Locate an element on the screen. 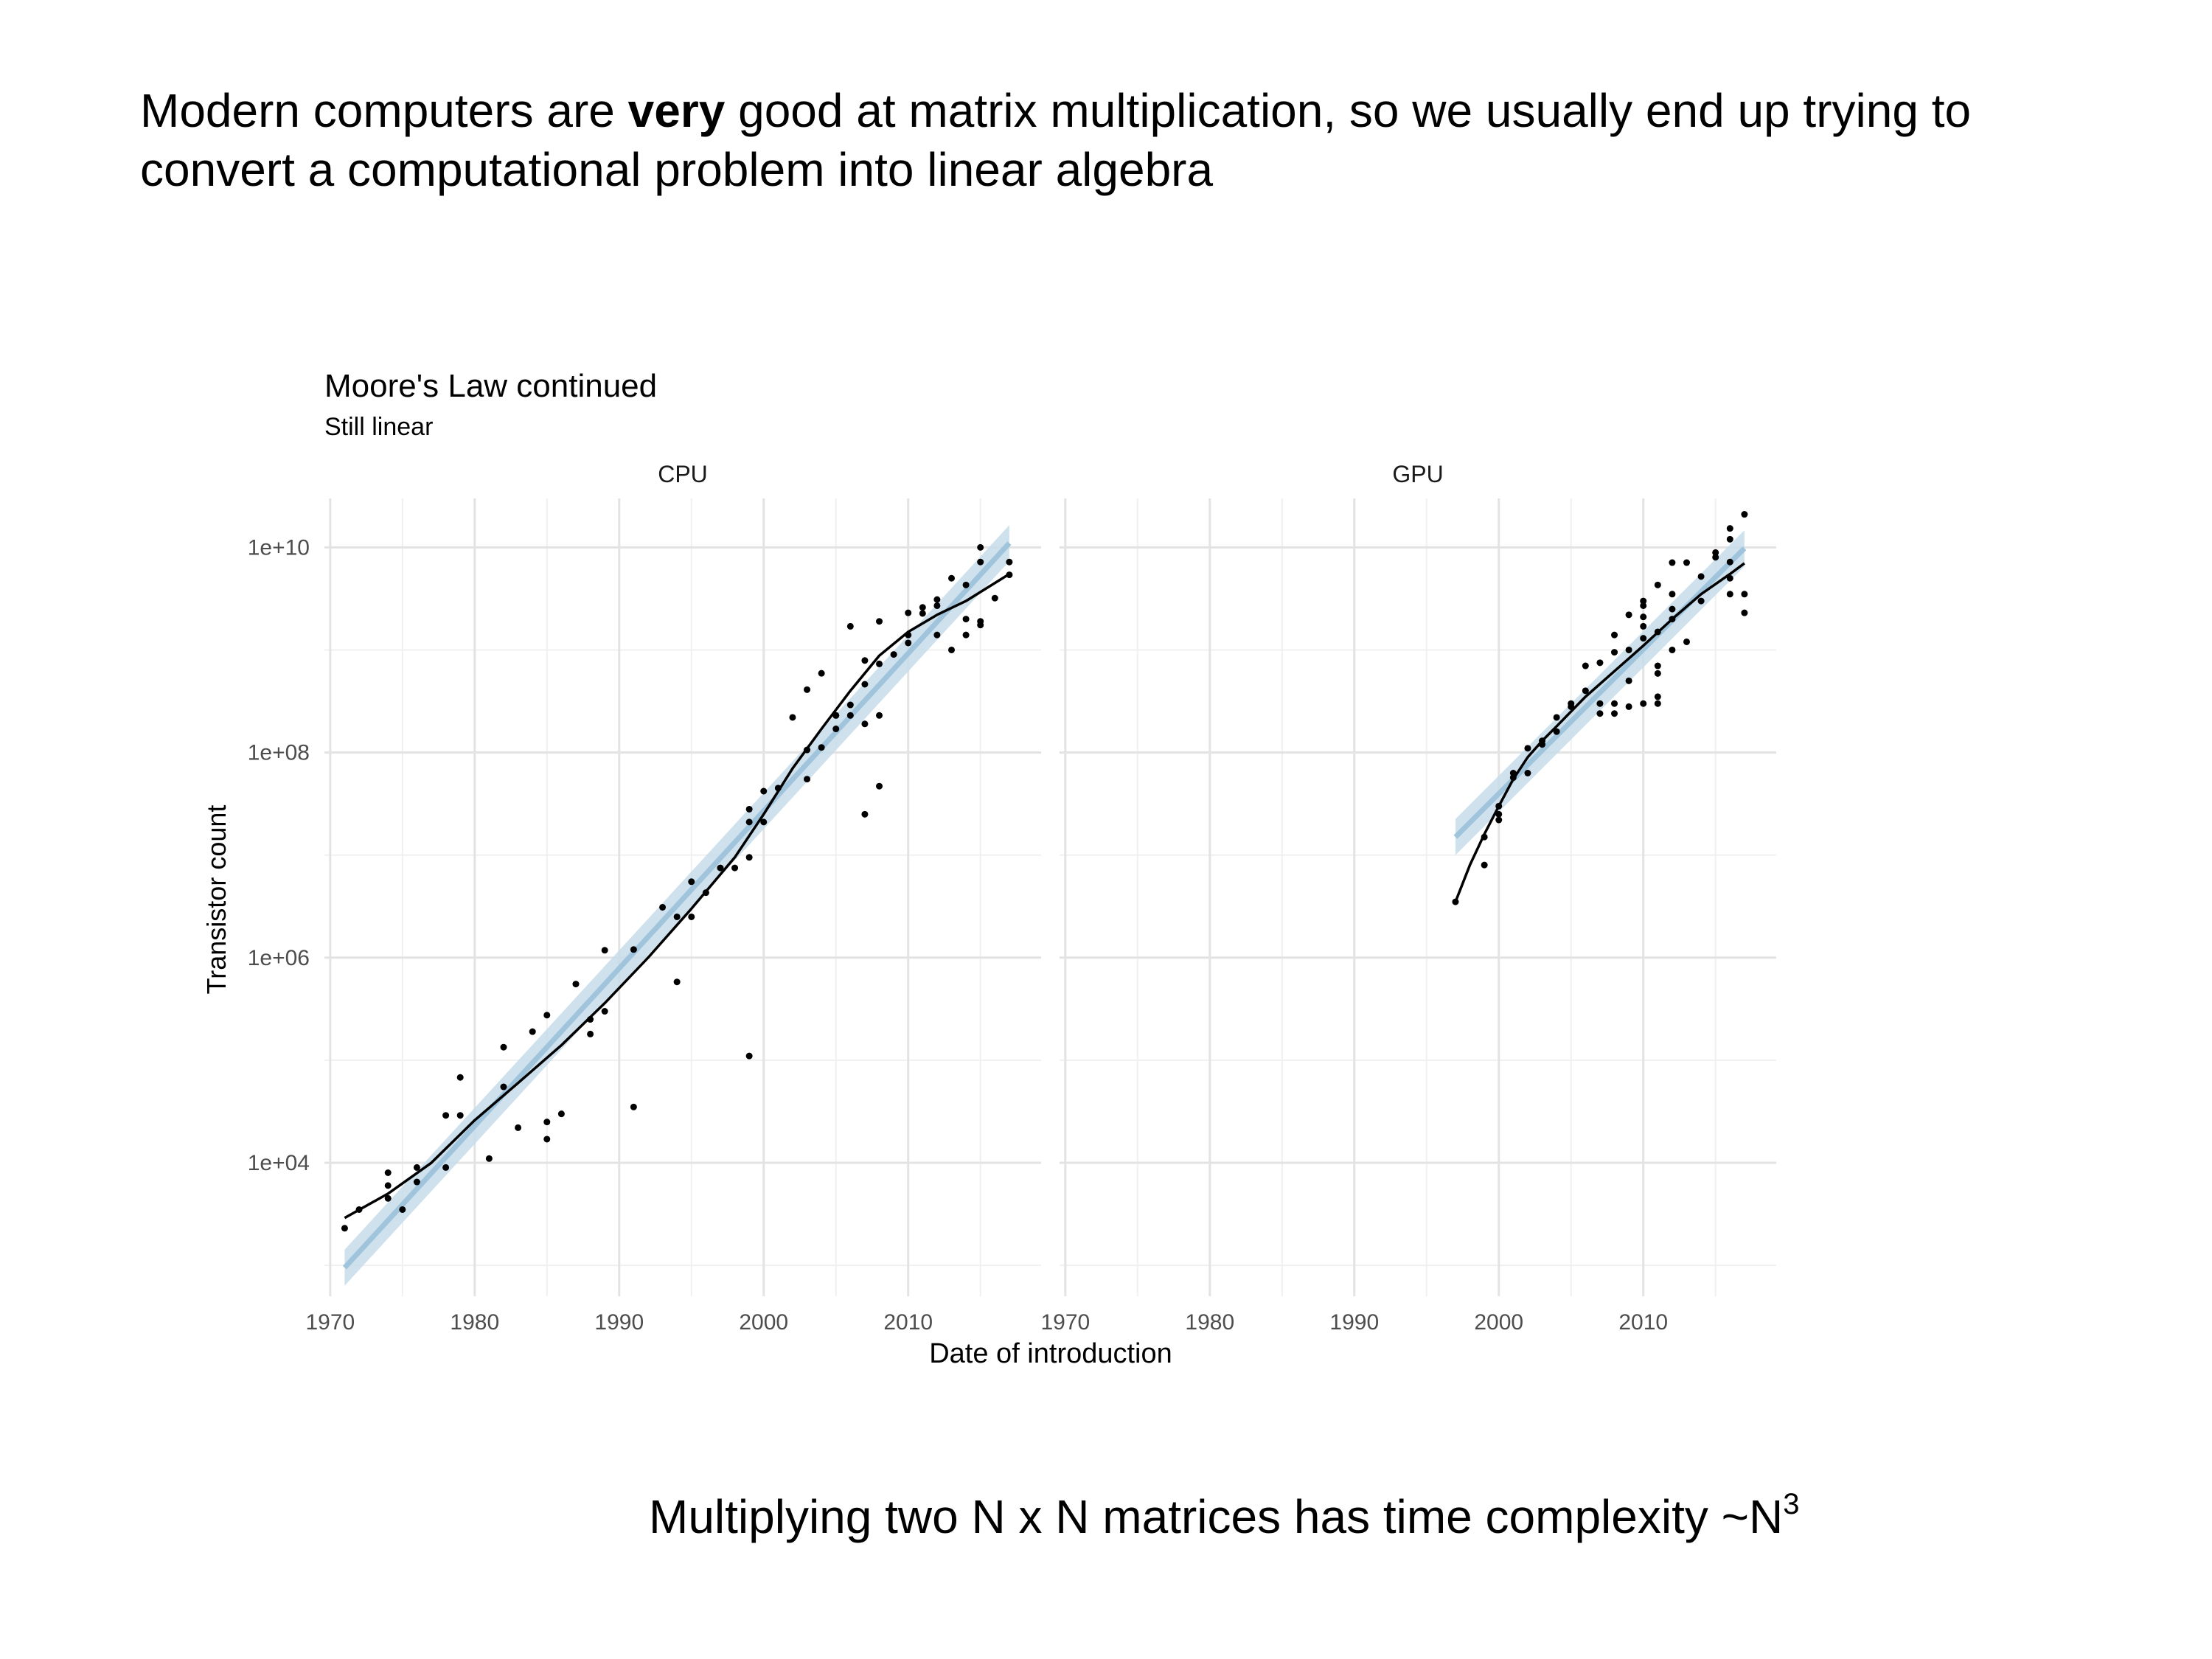  y-tick-label: 1e+10 is located at coordinates (279, 547).